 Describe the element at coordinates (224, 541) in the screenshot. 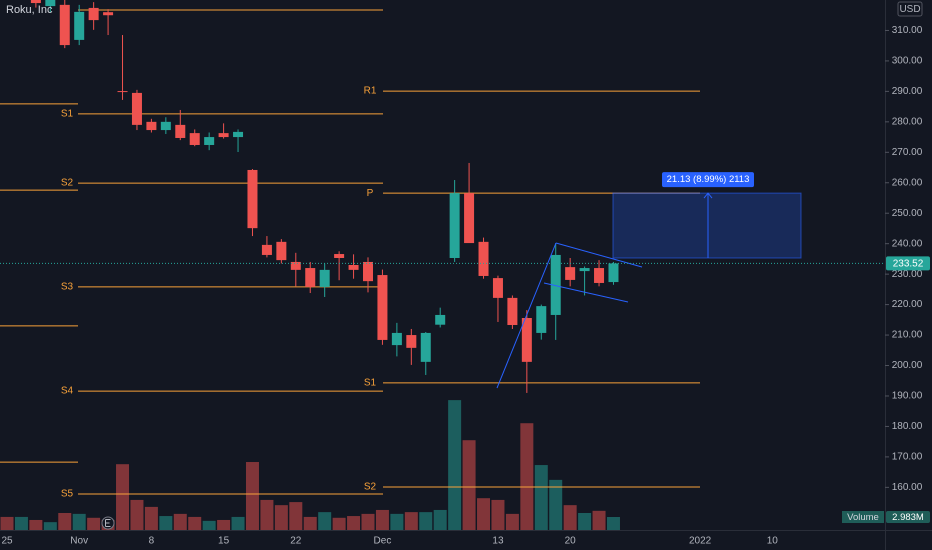

I see `x-tick-label: 15` at that location.